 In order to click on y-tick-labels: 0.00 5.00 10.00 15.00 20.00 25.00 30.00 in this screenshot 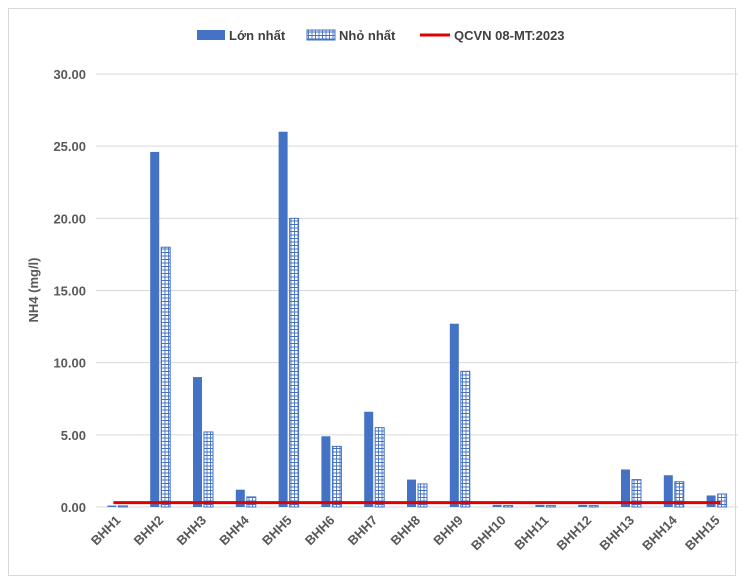, I will do `click(69, 291)`.